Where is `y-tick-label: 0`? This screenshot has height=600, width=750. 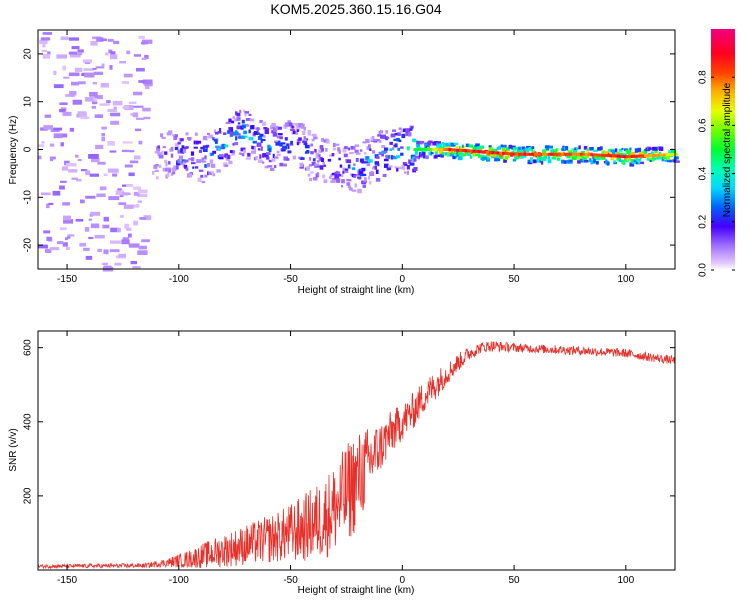 y-tick-label: 0 is located at coordinates (28, 149).